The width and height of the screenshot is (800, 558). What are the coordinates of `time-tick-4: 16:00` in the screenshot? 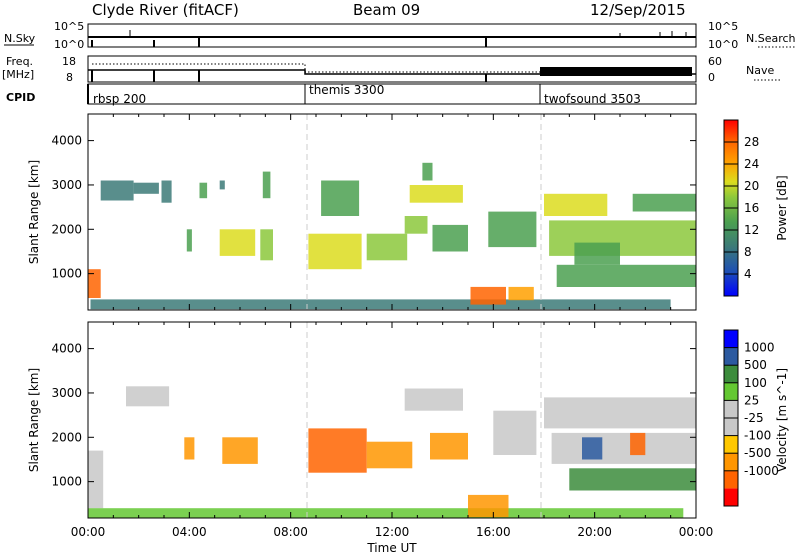 It's located at (493, 532).